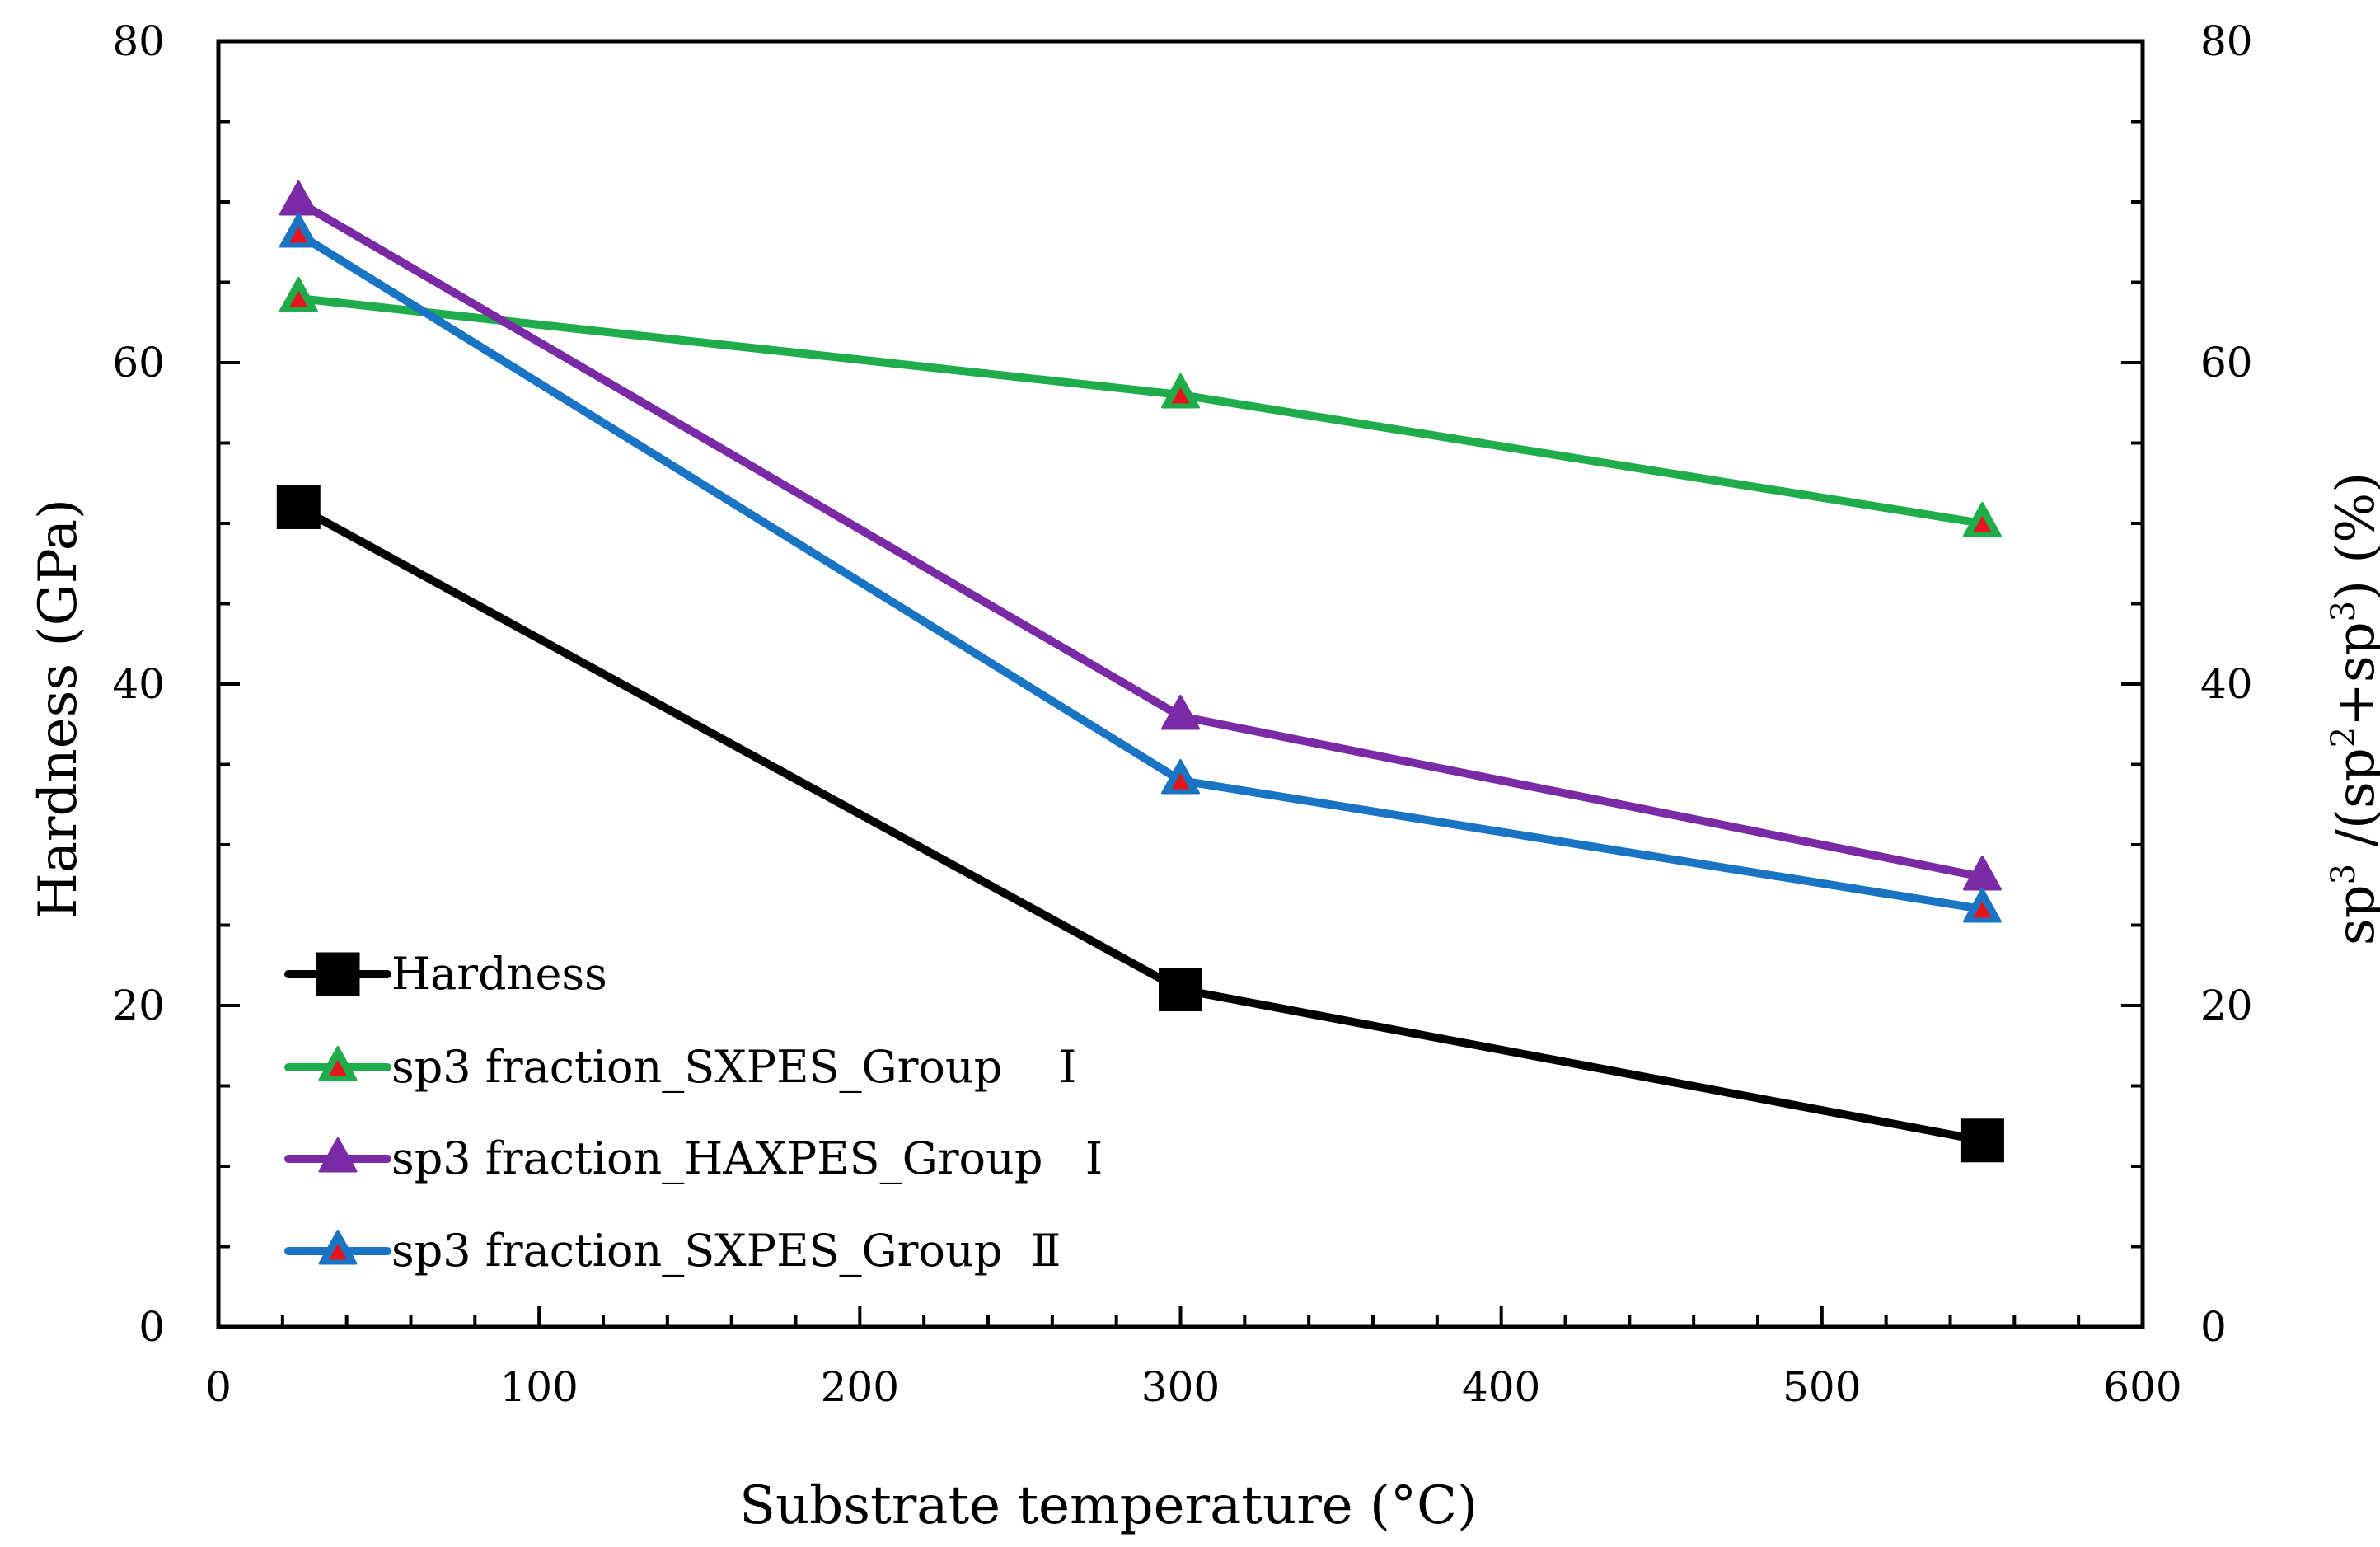 Image resolution: width=2380 pixels, height=1547 pixels. I want to click on y-left-tick-label: 20, so click(138, 1005).